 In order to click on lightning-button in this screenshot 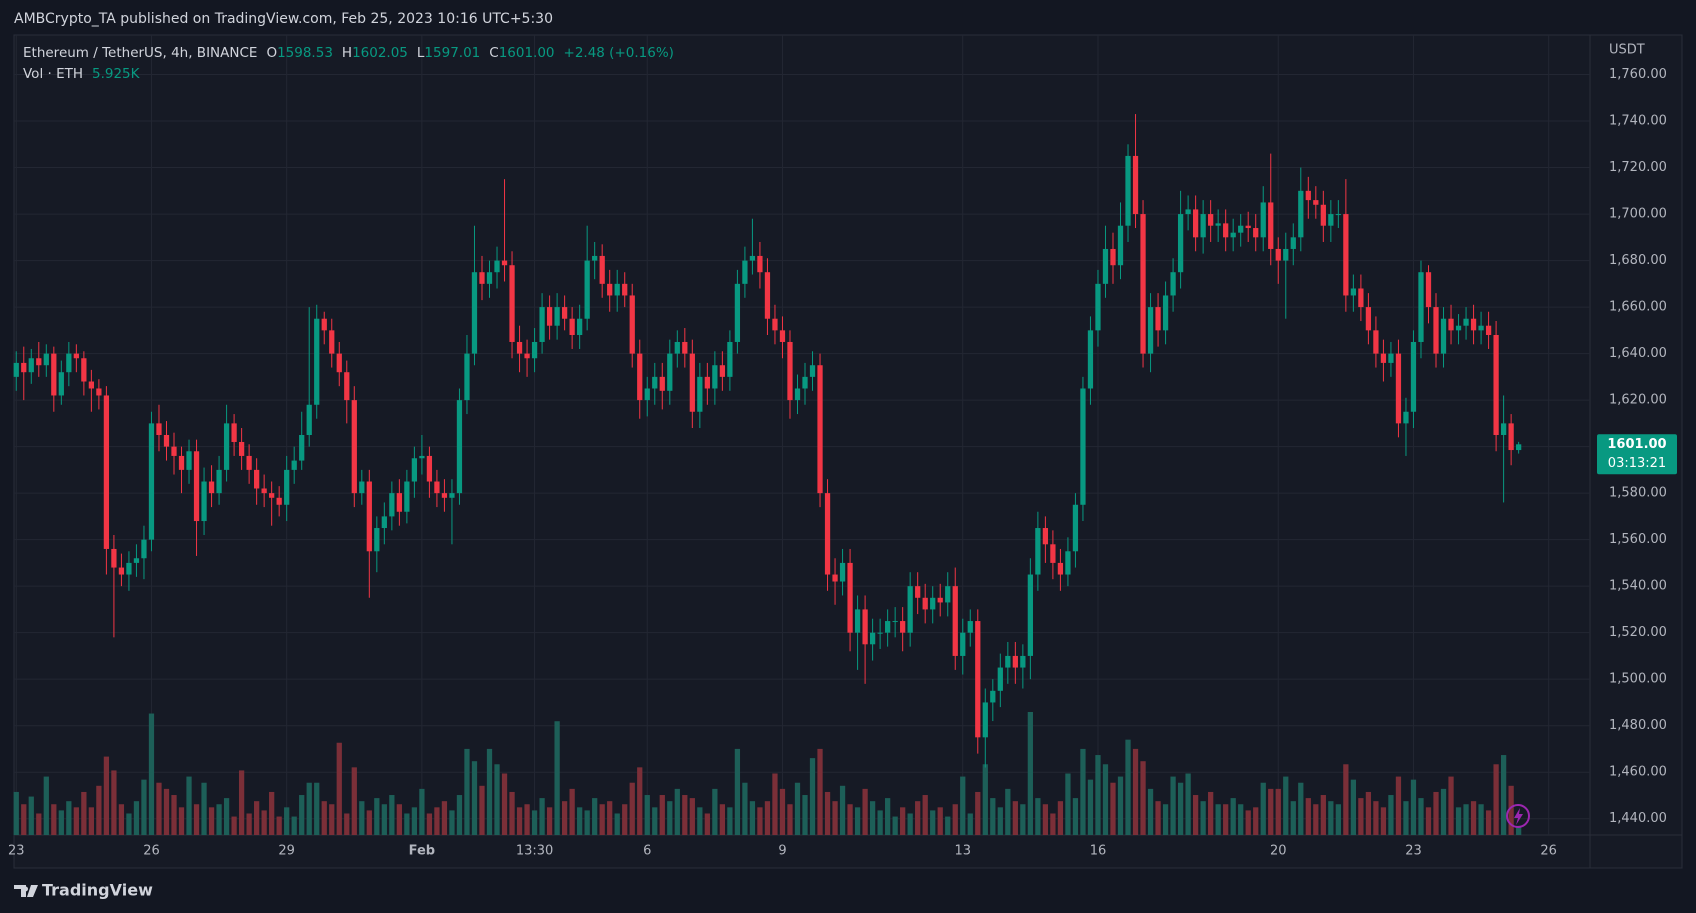, I will do `click(1518, 816)`.